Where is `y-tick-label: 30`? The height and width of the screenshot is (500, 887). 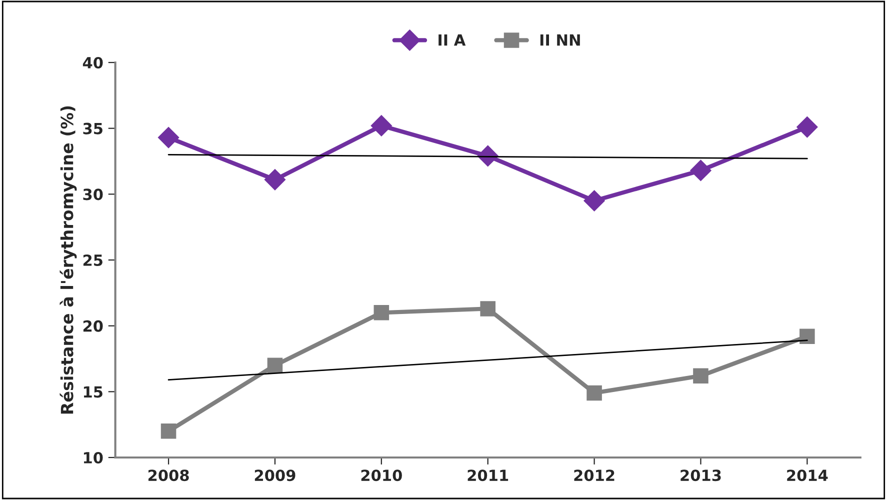
y-tick-label: 30 is located at coordinates (93, 194).